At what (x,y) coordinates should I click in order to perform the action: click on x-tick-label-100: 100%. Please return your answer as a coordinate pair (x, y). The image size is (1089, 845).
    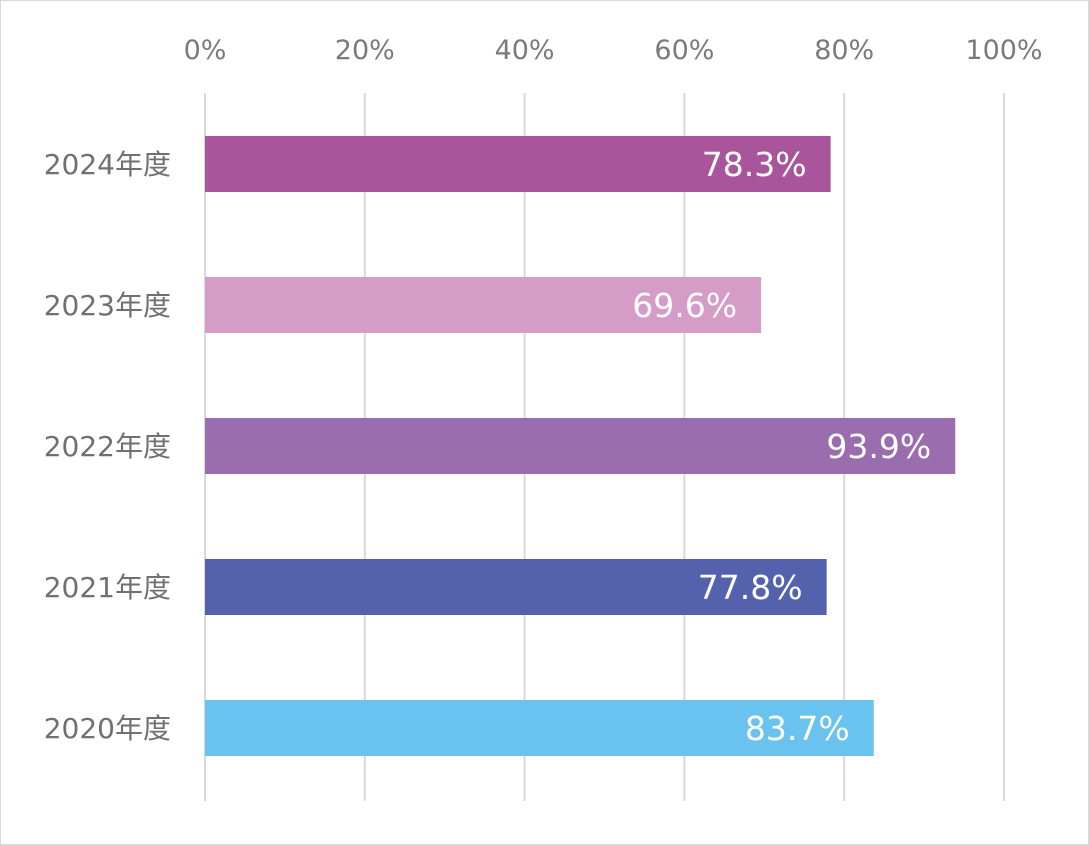
    Looking at the image, I should click on (1003, 50).